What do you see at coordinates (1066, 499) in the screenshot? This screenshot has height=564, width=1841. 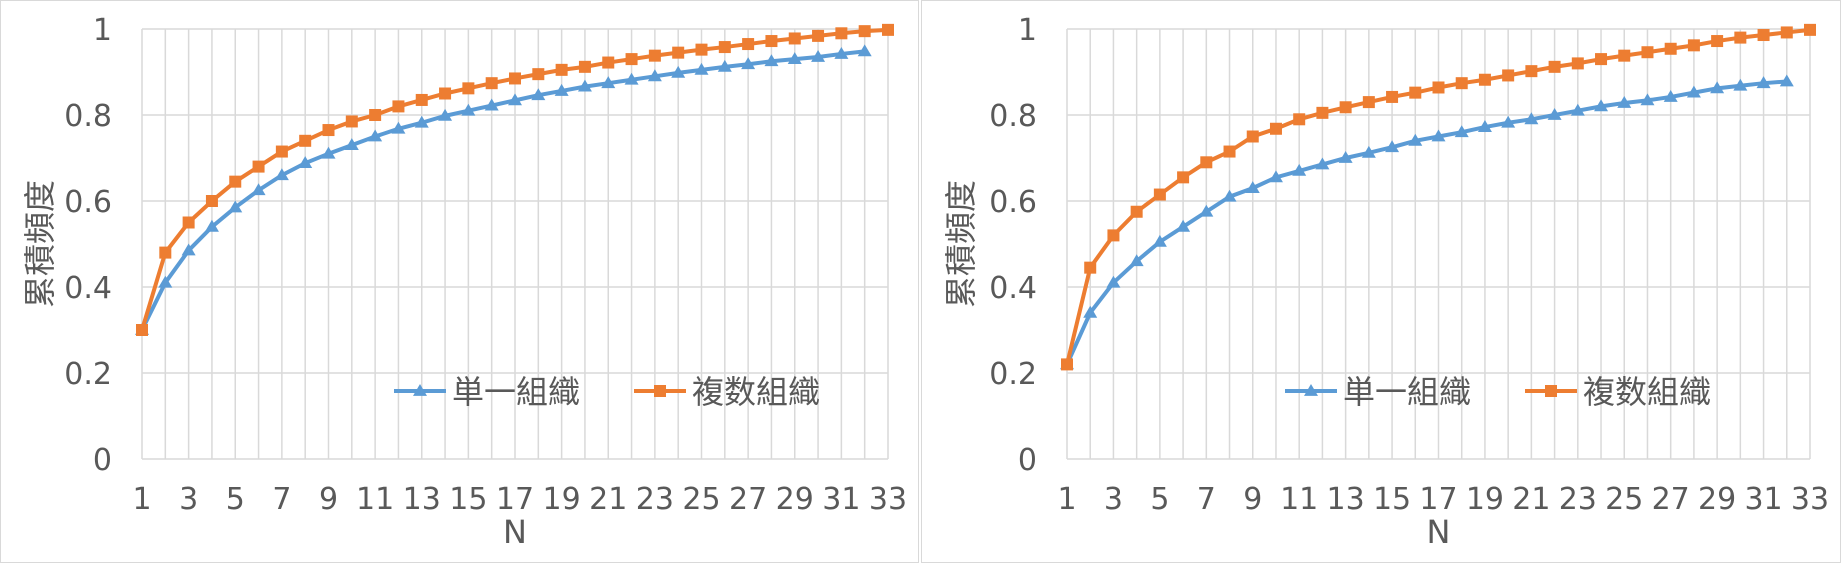 I see `x-tick-label: 1` at bounding box center [1066, 499].